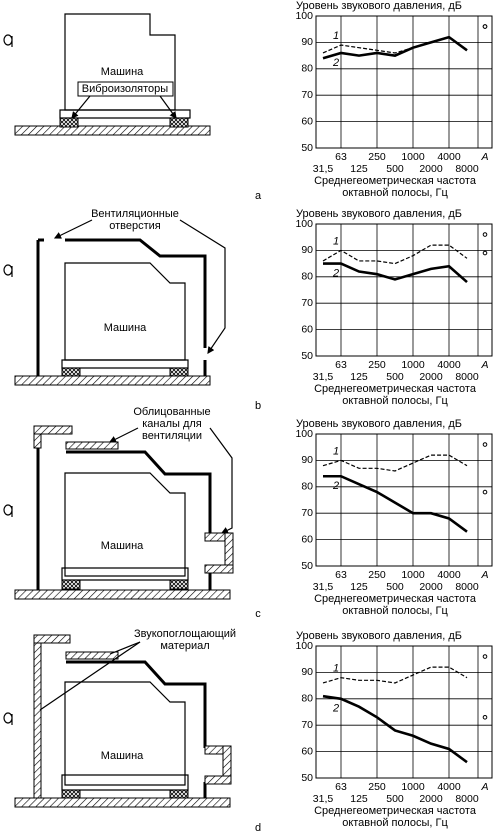 This screenshot has height=836, width=502. I want to click on panel-letter: c, so click(258, 614).